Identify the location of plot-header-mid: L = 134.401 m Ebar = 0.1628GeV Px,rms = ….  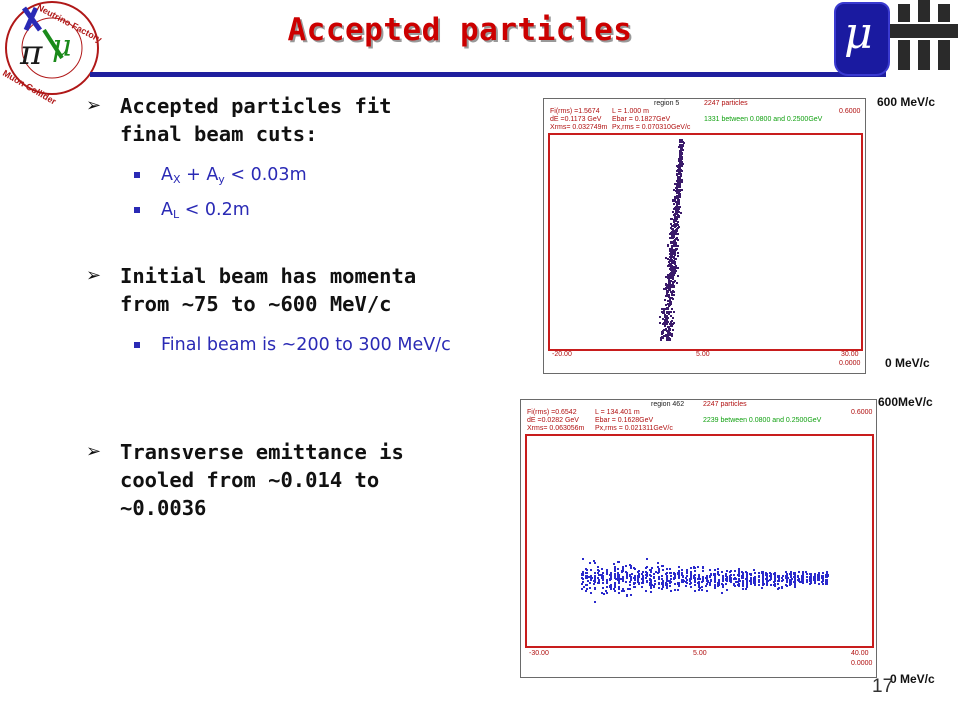
(634, 421).